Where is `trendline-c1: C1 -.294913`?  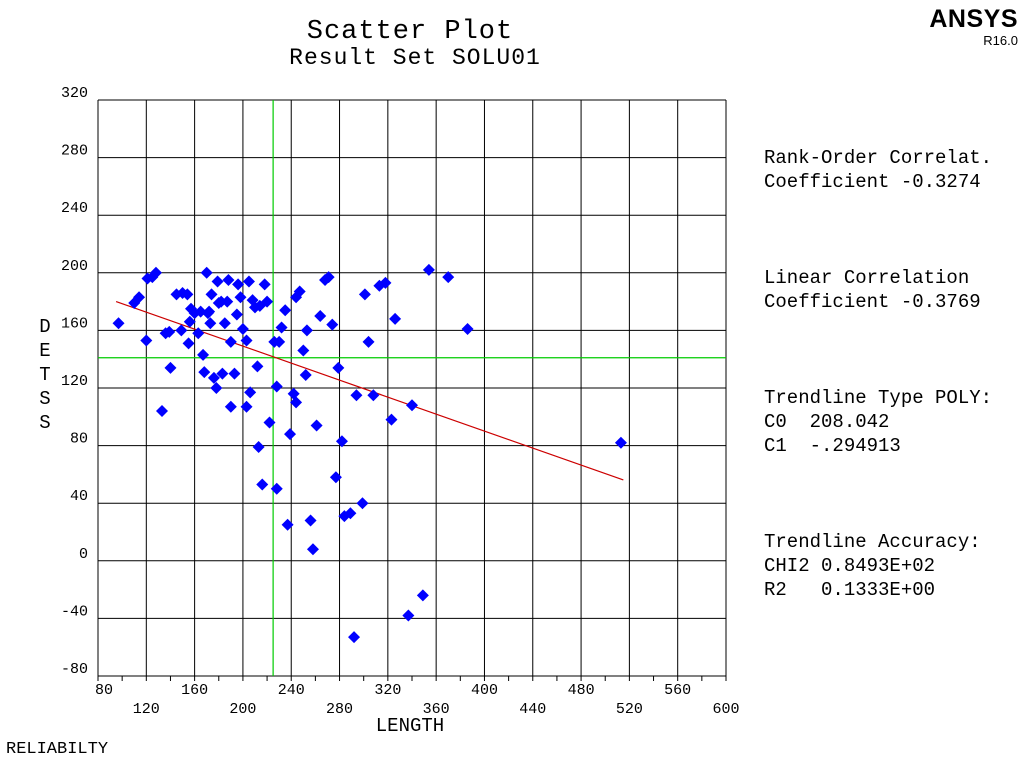 trendline-c1: C1 -.294913 is located at coordinates (832, 446).